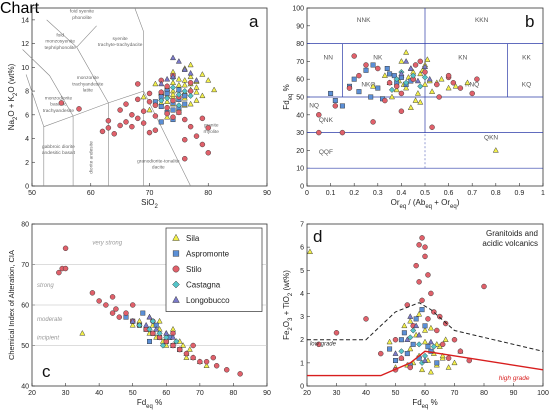 This screenshot has width=550, height=414. I want to click on field-name: granodiorite-tonalite, so click(158, 161).